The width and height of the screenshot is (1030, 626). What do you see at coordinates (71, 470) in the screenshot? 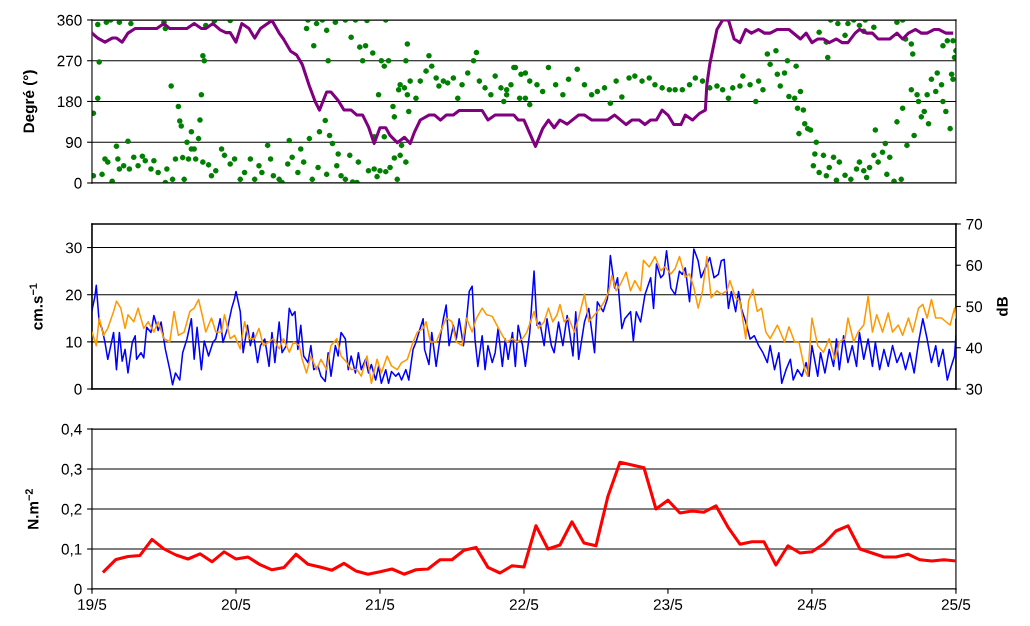
I see `y-tick-label: 0,3` at bounding box center [71, 470].